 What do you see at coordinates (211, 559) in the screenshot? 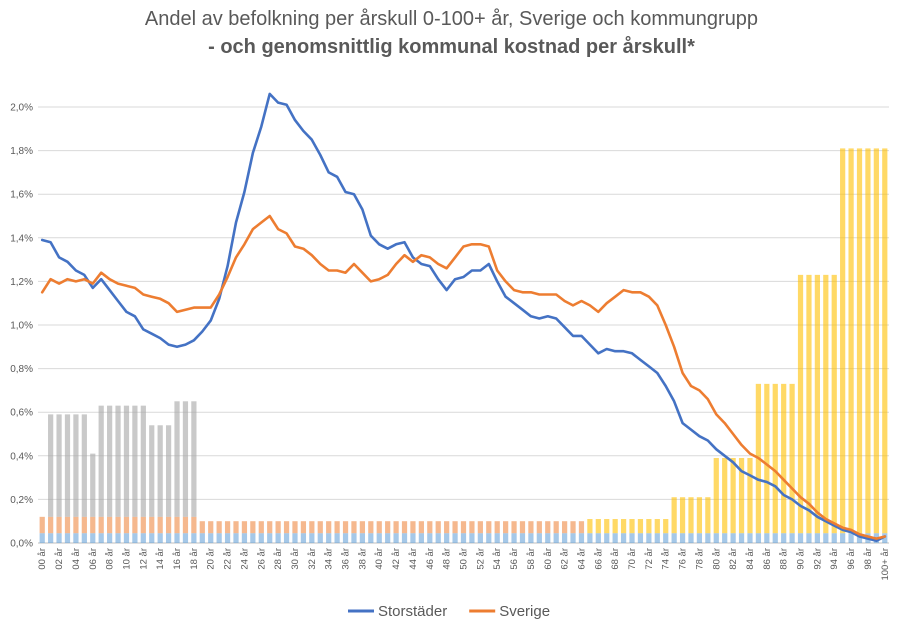
I see `x-tick-label: 20 år` at bounding box center [211, 559].